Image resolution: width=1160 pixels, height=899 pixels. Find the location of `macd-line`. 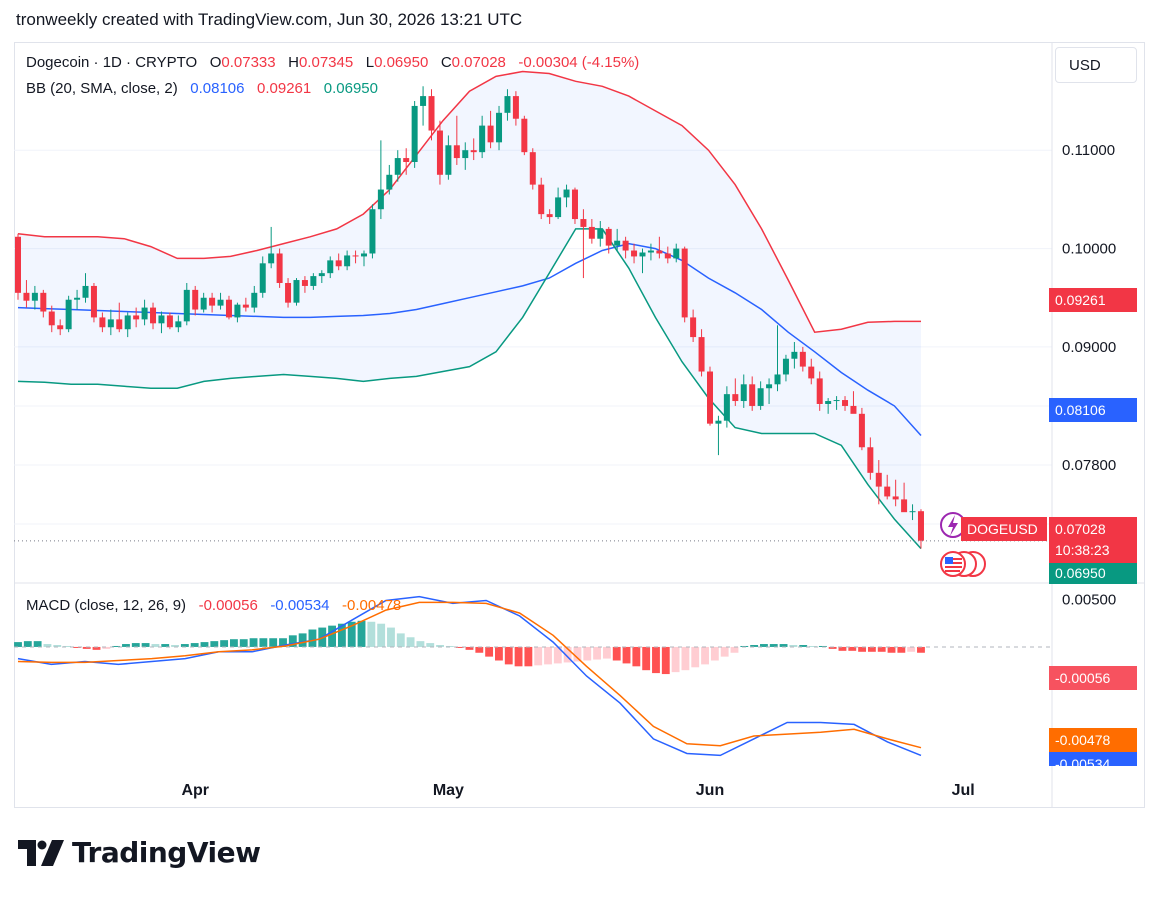

macd-line is located at coordinates (469, 676).